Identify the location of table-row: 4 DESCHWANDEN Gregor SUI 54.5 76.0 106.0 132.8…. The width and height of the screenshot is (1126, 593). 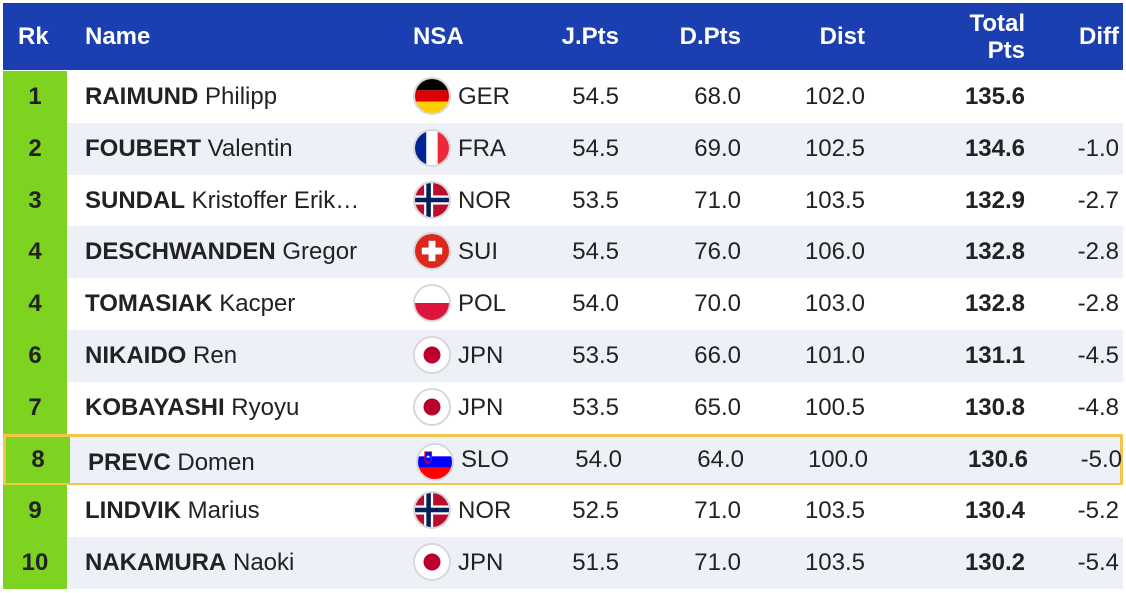
(563, 252).